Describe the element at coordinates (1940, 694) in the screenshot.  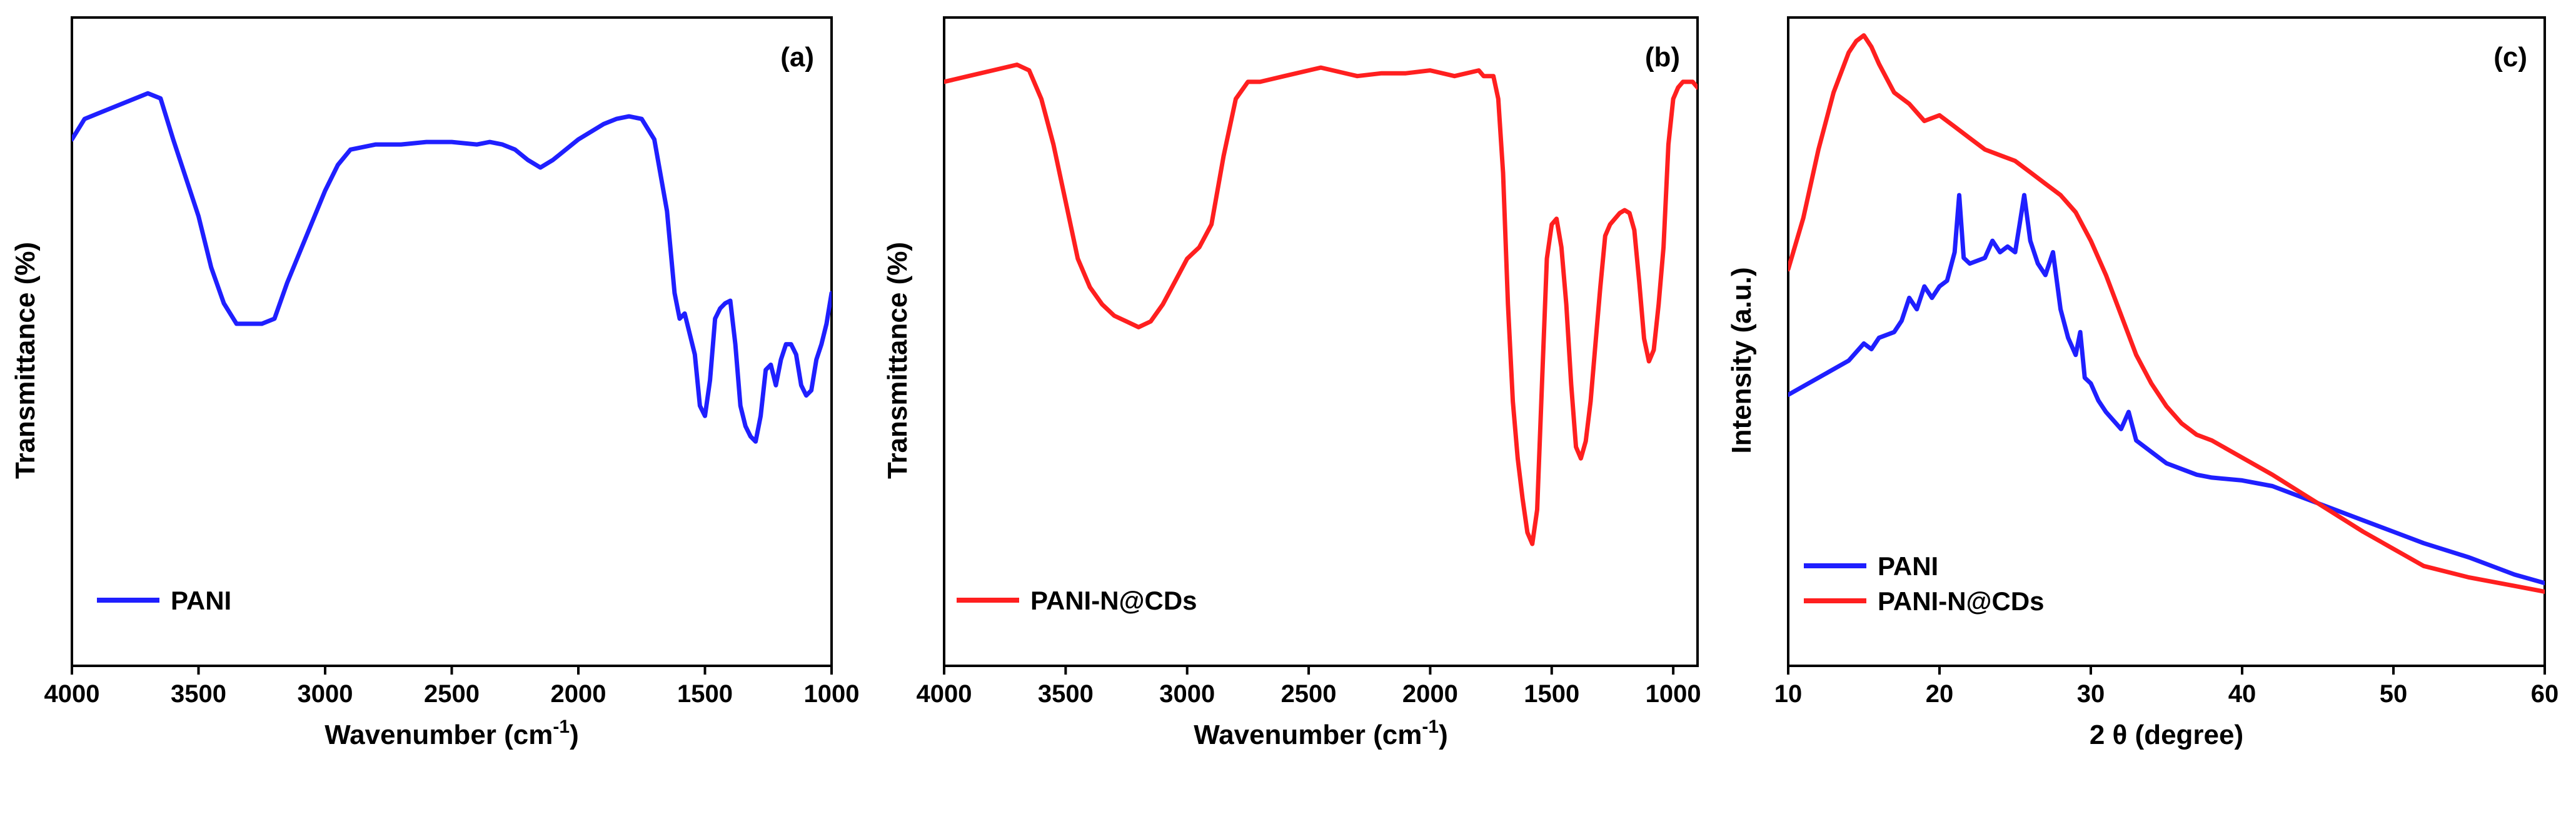
I see `x-tick-label: 20` at that location.